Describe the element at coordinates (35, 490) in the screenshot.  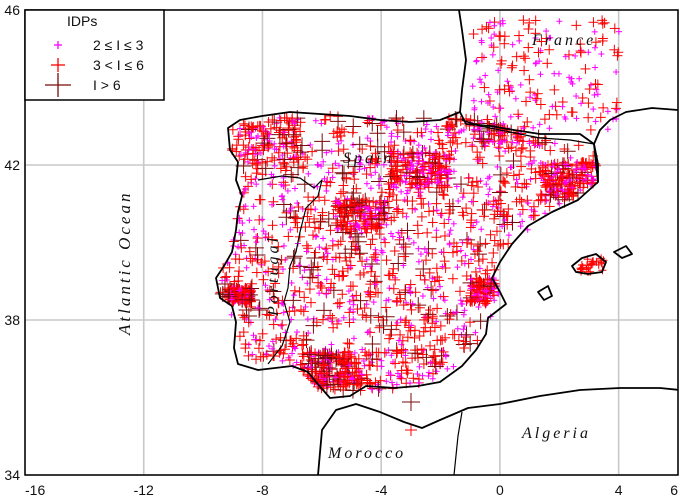
I see `x-tick-label: -16` at that location.